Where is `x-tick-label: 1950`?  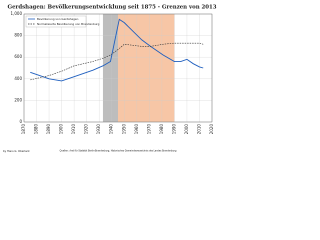 x-tick-label: 1950 is located at coordinates (123, 129).